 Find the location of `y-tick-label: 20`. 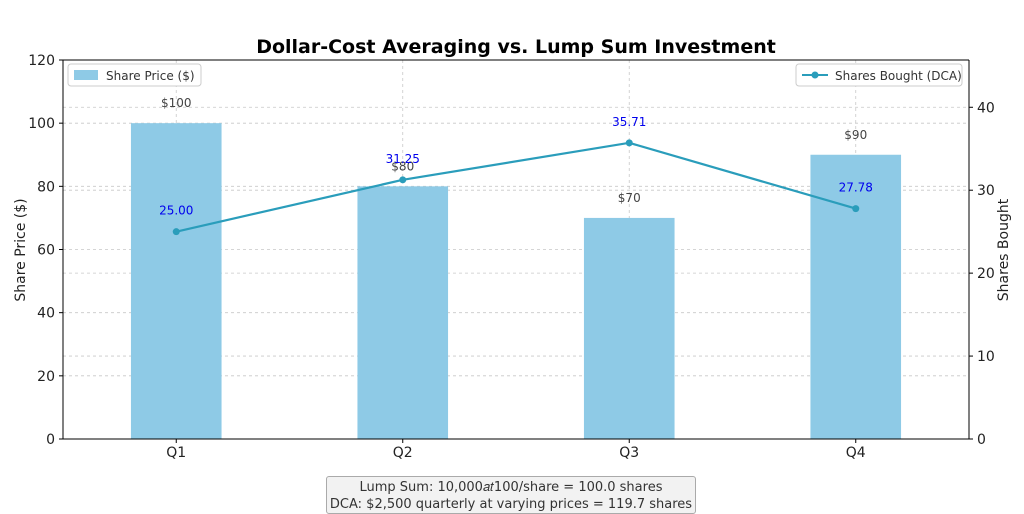

y-tick-label: 20 is located at coordinates (46, 377).